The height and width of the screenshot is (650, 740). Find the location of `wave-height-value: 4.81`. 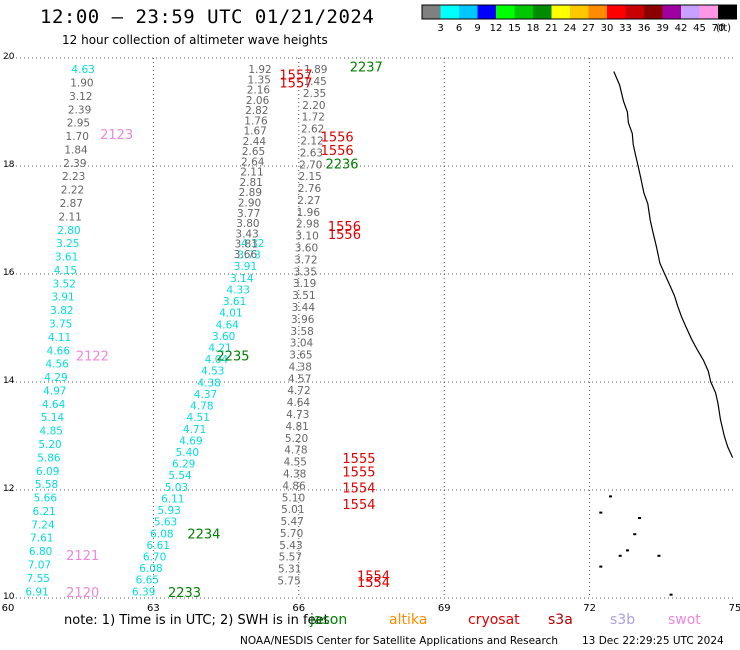

wave-height-value: 4.81 is located at coordinates (296, 427).